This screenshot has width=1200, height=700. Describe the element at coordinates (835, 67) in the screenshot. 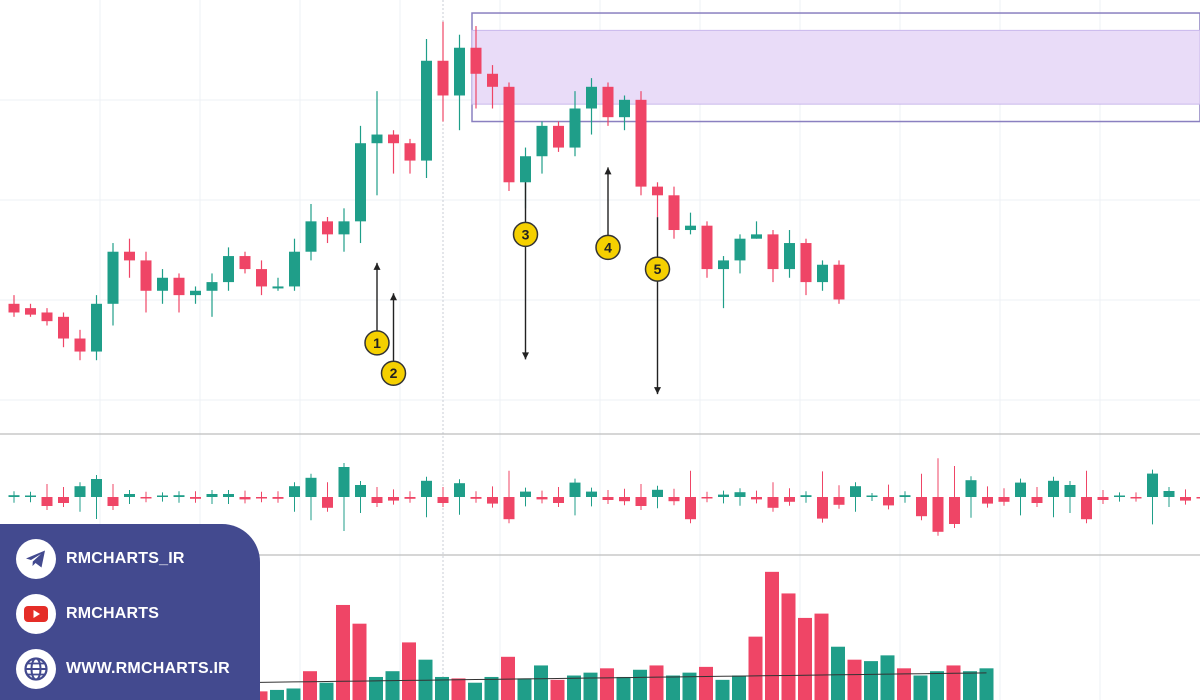

I see `resistance-zone` at that location.